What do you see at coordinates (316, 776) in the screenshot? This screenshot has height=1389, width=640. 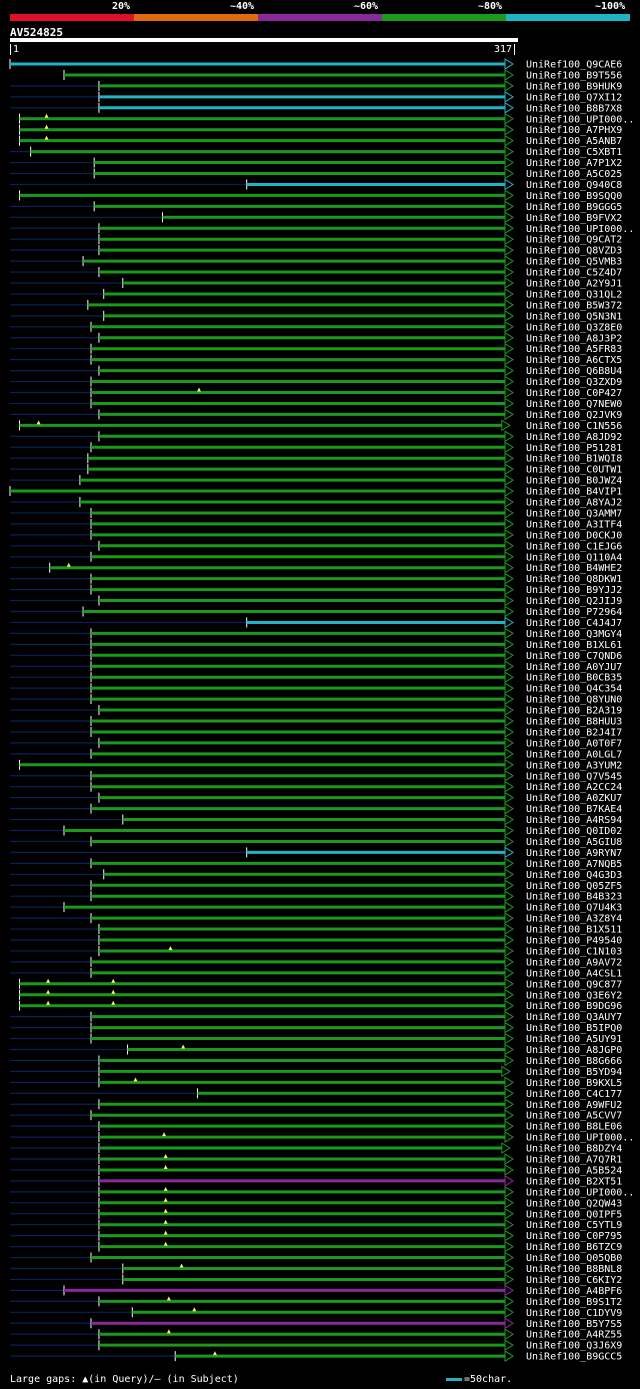 I see `hit-row: UniRef100_Q7V545` at bounding box center [316, 776].